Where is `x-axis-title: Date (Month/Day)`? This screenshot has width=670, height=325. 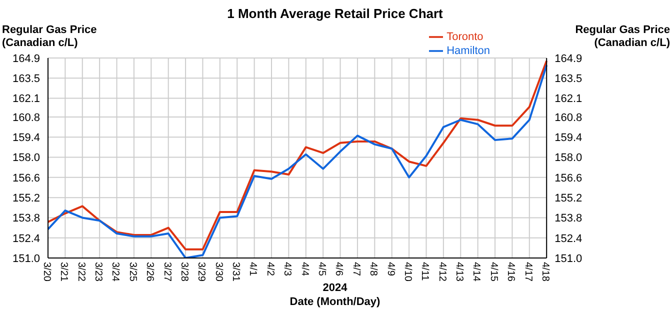 x-axis-title: Date (Month/Day) is located at coordinates (335, 302).